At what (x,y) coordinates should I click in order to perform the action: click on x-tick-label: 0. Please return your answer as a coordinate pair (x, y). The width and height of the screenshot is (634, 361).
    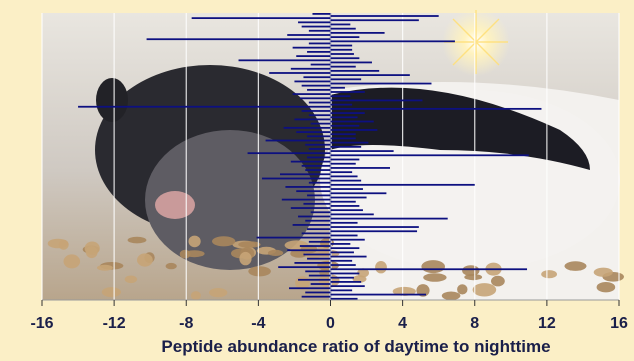
    Looking at the image, I should click on (330, 323).